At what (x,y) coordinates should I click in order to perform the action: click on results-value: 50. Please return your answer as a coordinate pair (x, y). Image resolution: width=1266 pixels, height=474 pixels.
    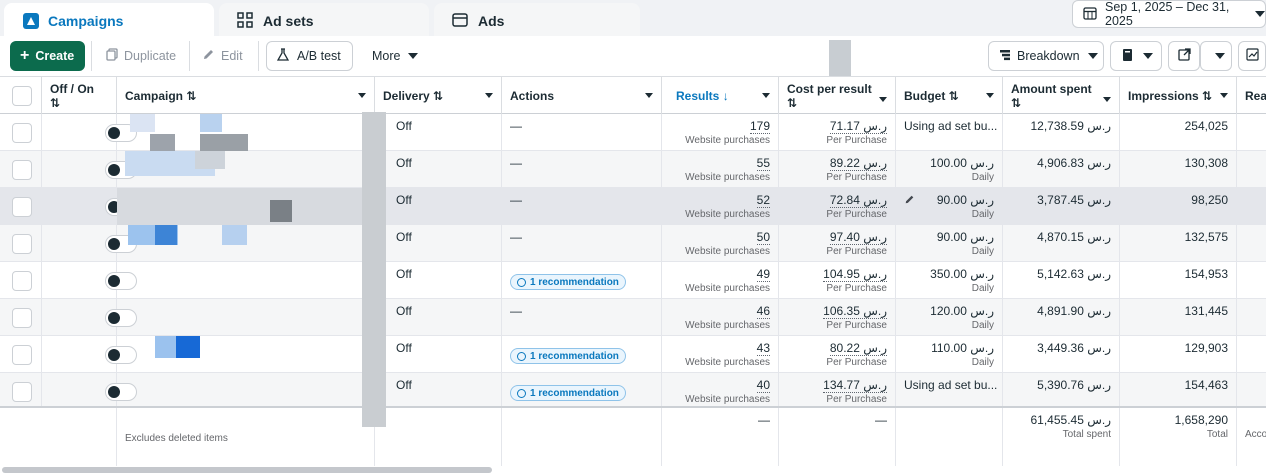
    Looking at the image, I should click on (763, 237).